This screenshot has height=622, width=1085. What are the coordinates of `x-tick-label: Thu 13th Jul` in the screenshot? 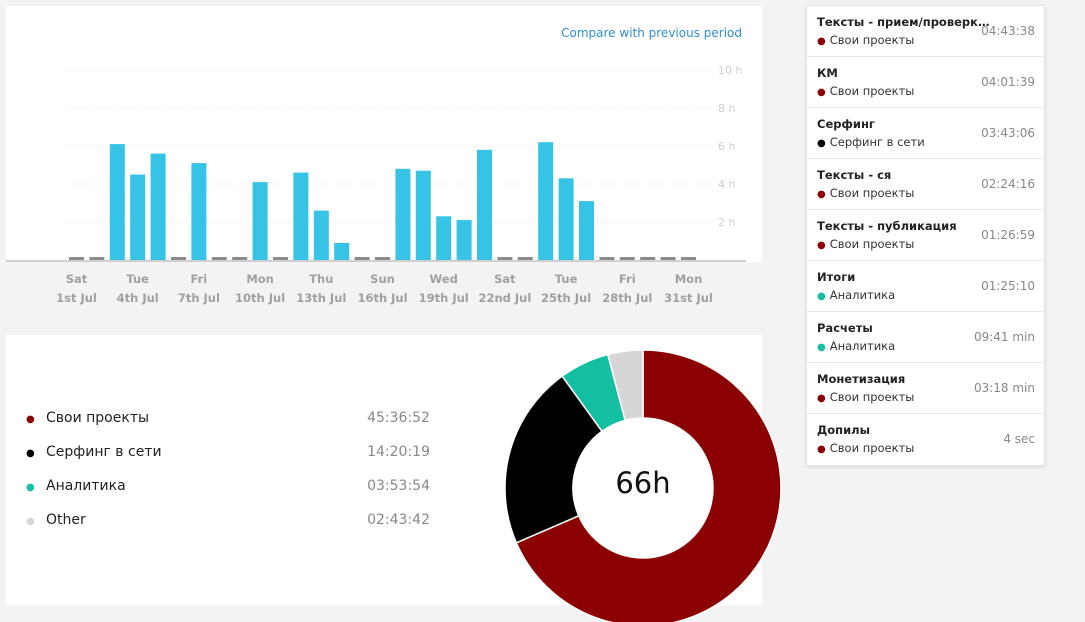 It's located at (321, 289).